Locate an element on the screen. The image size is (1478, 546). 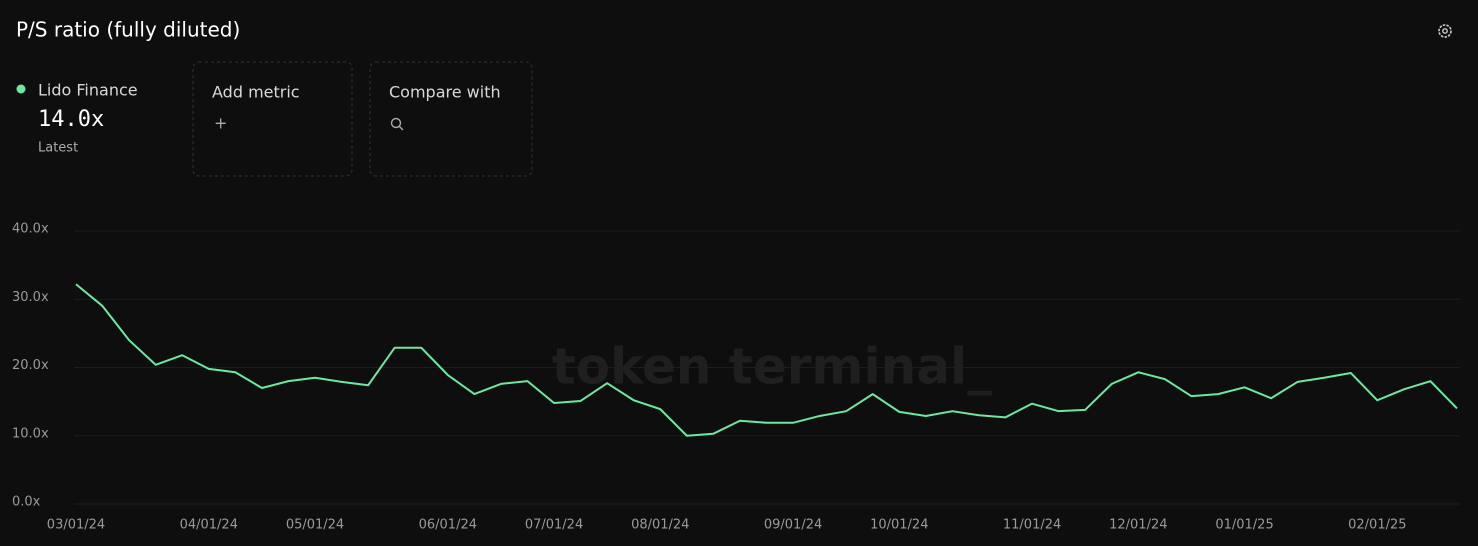
legend-dot is located at coordinates (21, 89).